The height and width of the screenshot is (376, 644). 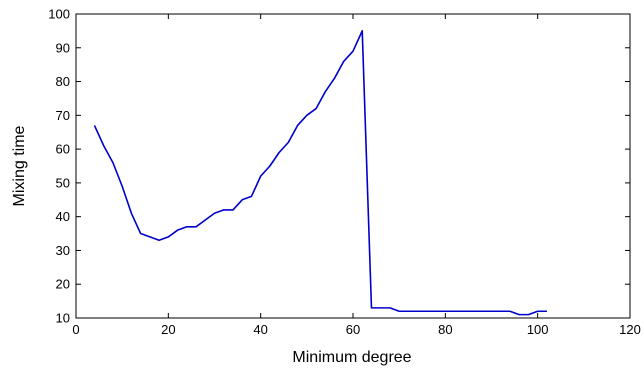 I want to click on x-tick-label: 120, so click(x=630, y=329).